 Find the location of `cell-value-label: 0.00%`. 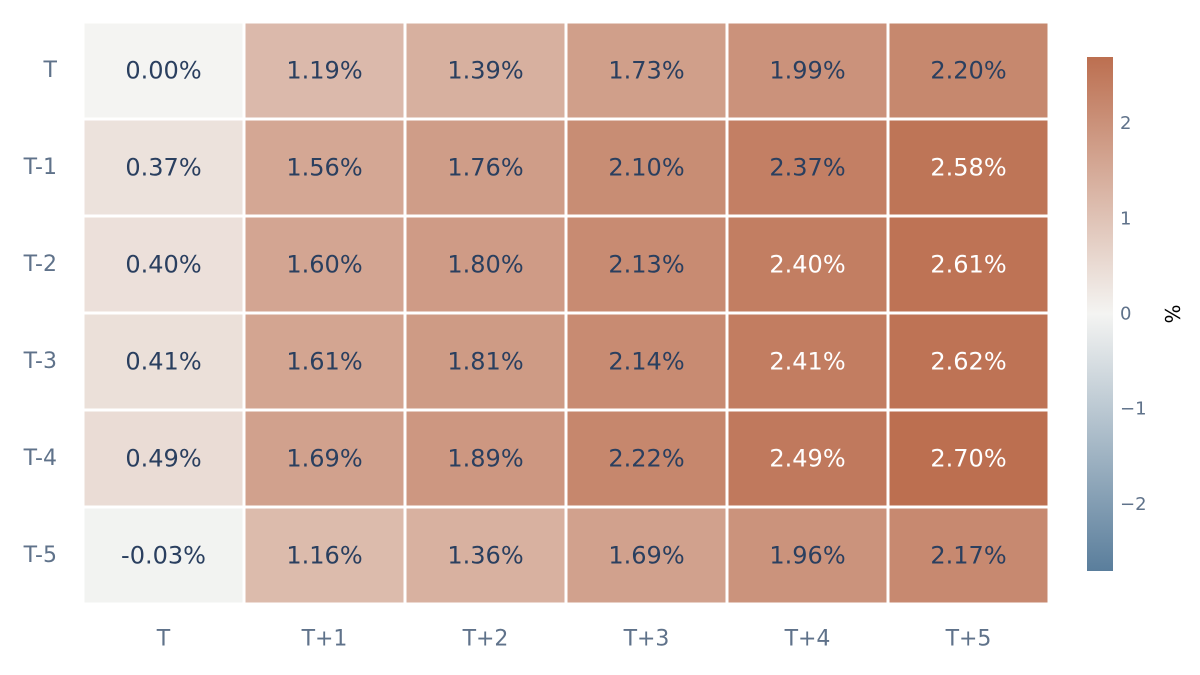

cell-value-label: 0.00% is located at coordinates (163, 71).